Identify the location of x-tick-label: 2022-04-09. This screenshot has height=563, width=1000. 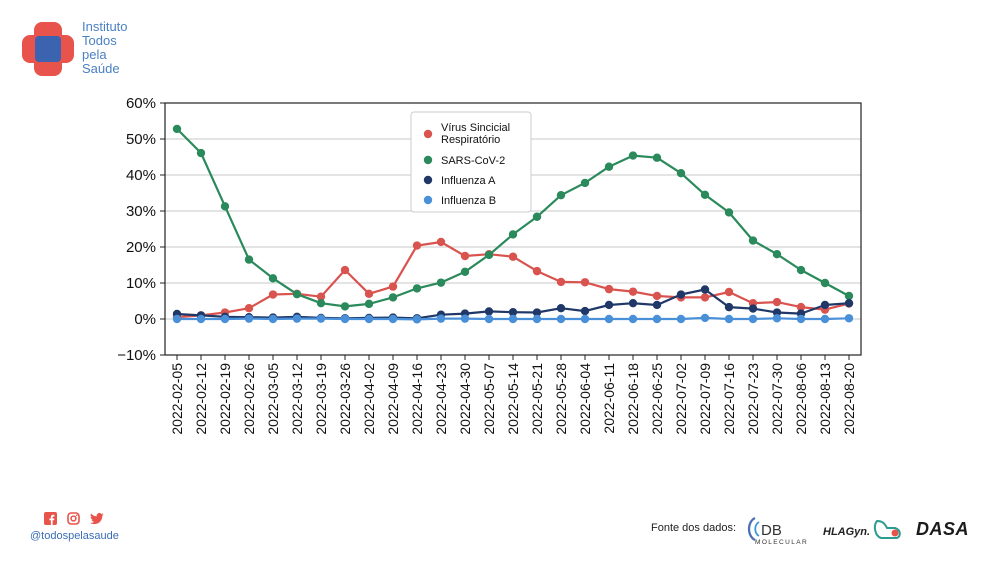
(393, 399).